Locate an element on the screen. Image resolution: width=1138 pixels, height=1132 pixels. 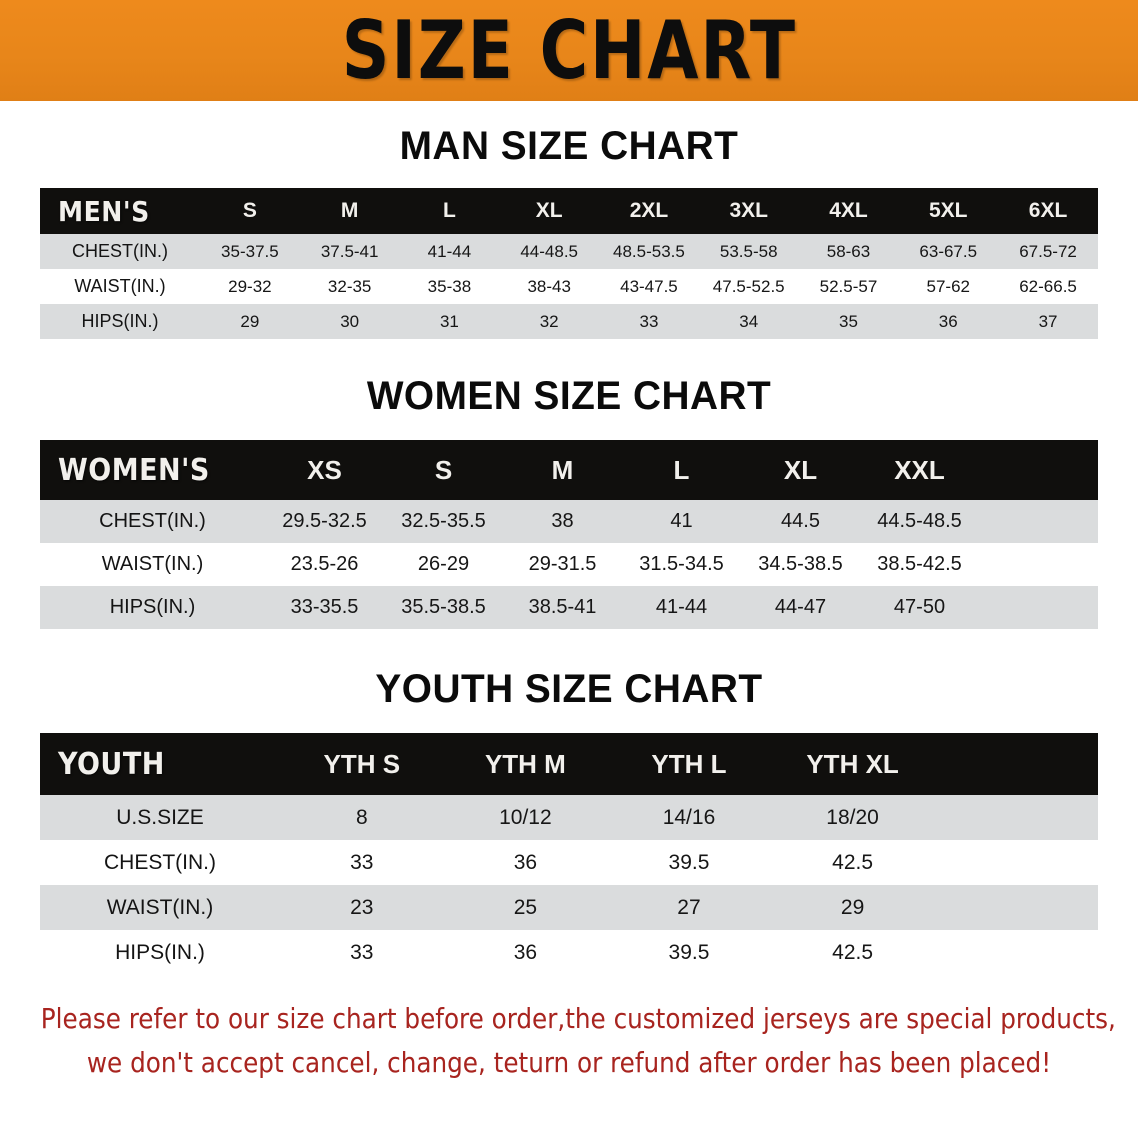
youth-table-head: YOUTH YTH S YTH M YTH L YTH XL is located at coordinates (569, 764).